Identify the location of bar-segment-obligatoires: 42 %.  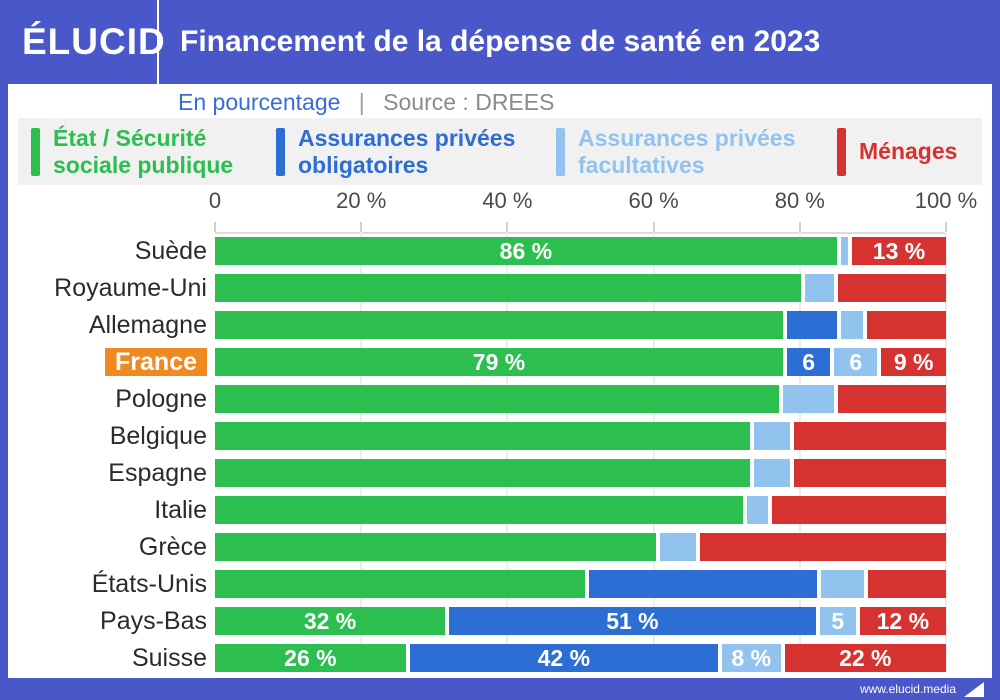
(563, 658).